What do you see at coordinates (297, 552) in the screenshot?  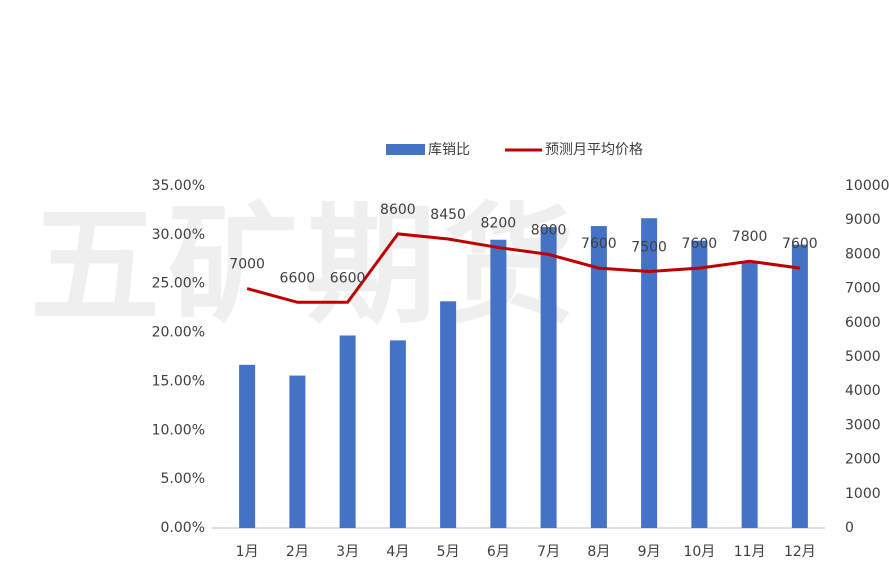 I see `x-tick-label: 2月` at bounding box center [297, 552].